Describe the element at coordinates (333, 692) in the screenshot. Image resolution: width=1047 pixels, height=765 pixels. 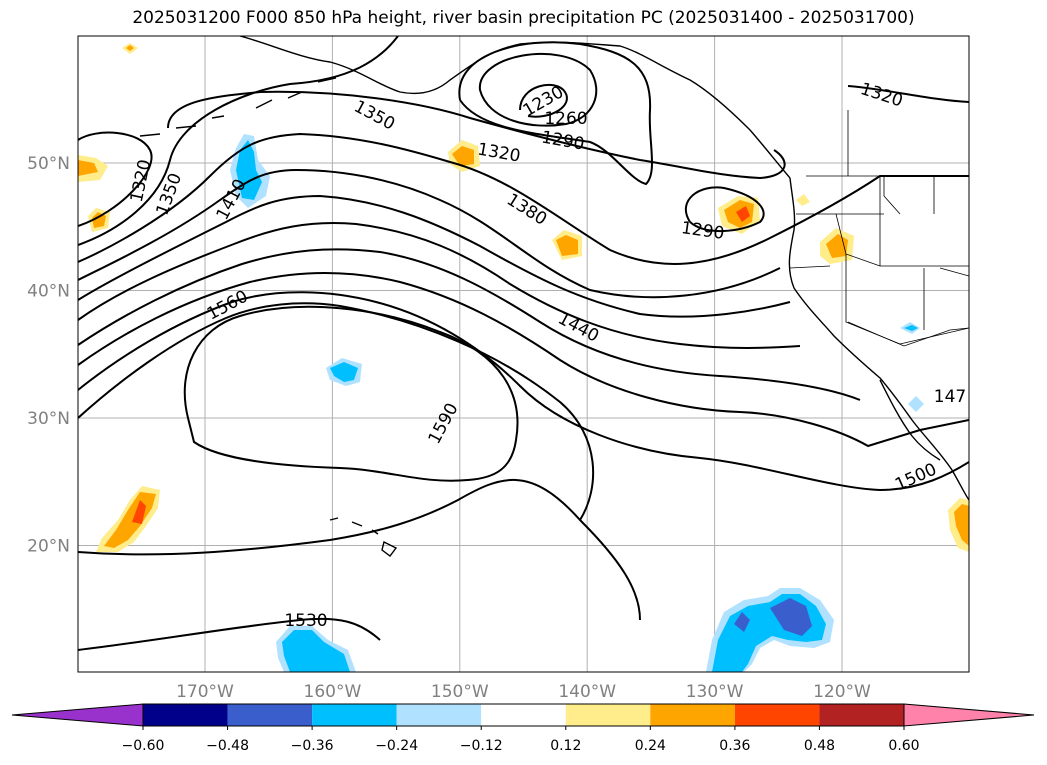
I see `longitude-label: 160°W` at that location.